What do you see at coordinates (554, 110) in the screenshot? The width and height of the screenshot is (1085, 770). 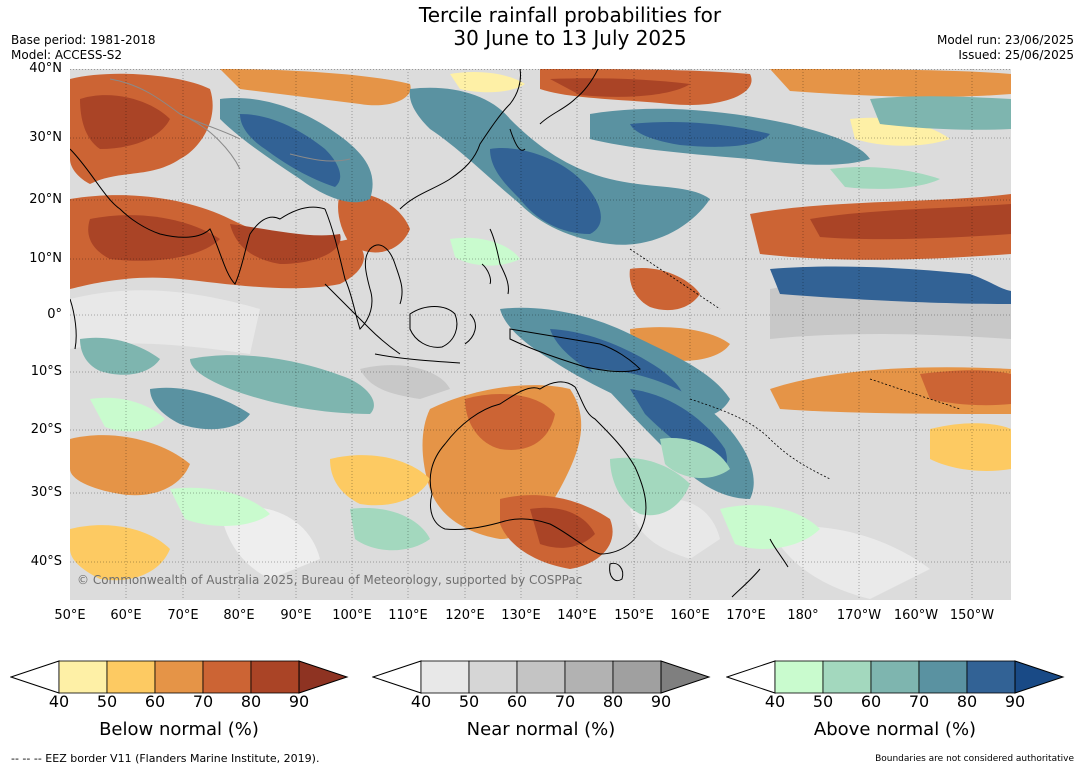 I see `coast-japan` at bounding box center [554, 110].